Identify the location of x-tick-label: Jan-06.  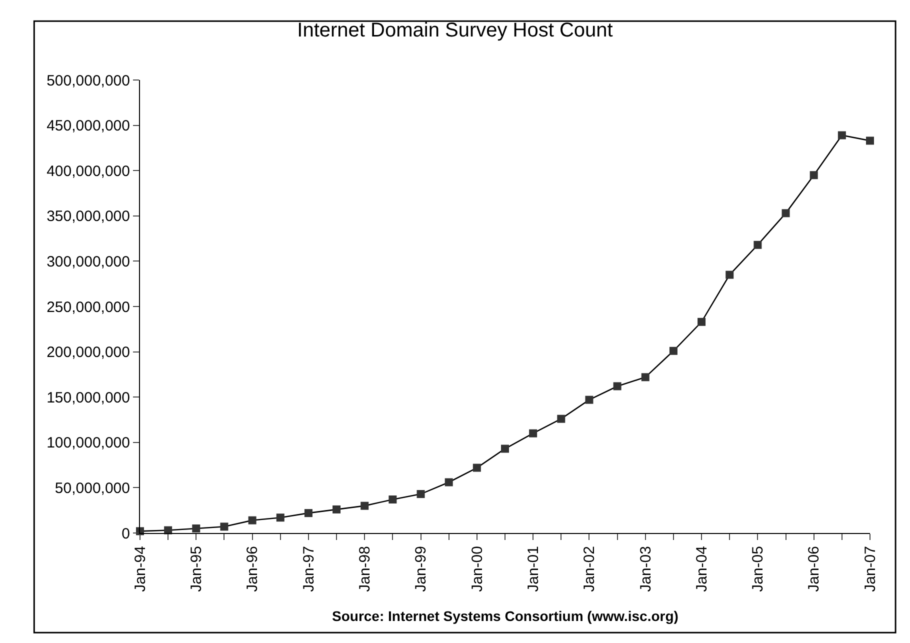
(814, 569).